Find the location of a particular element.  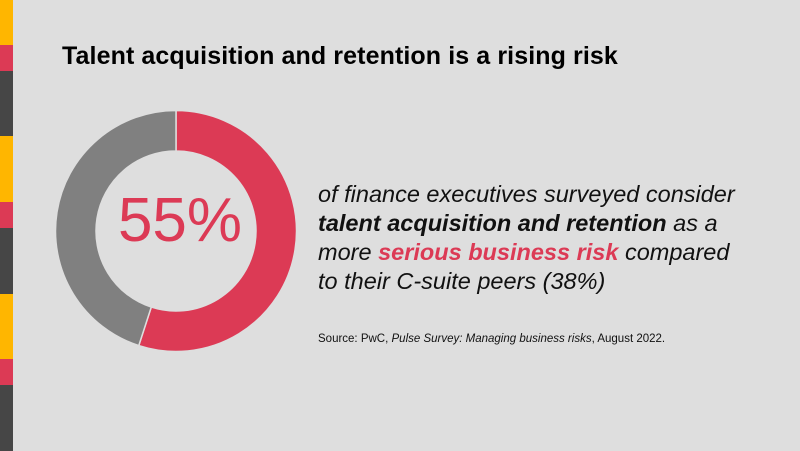

source-title: Pulse Survey: Managing business risks is located at coordinates (491, 339).